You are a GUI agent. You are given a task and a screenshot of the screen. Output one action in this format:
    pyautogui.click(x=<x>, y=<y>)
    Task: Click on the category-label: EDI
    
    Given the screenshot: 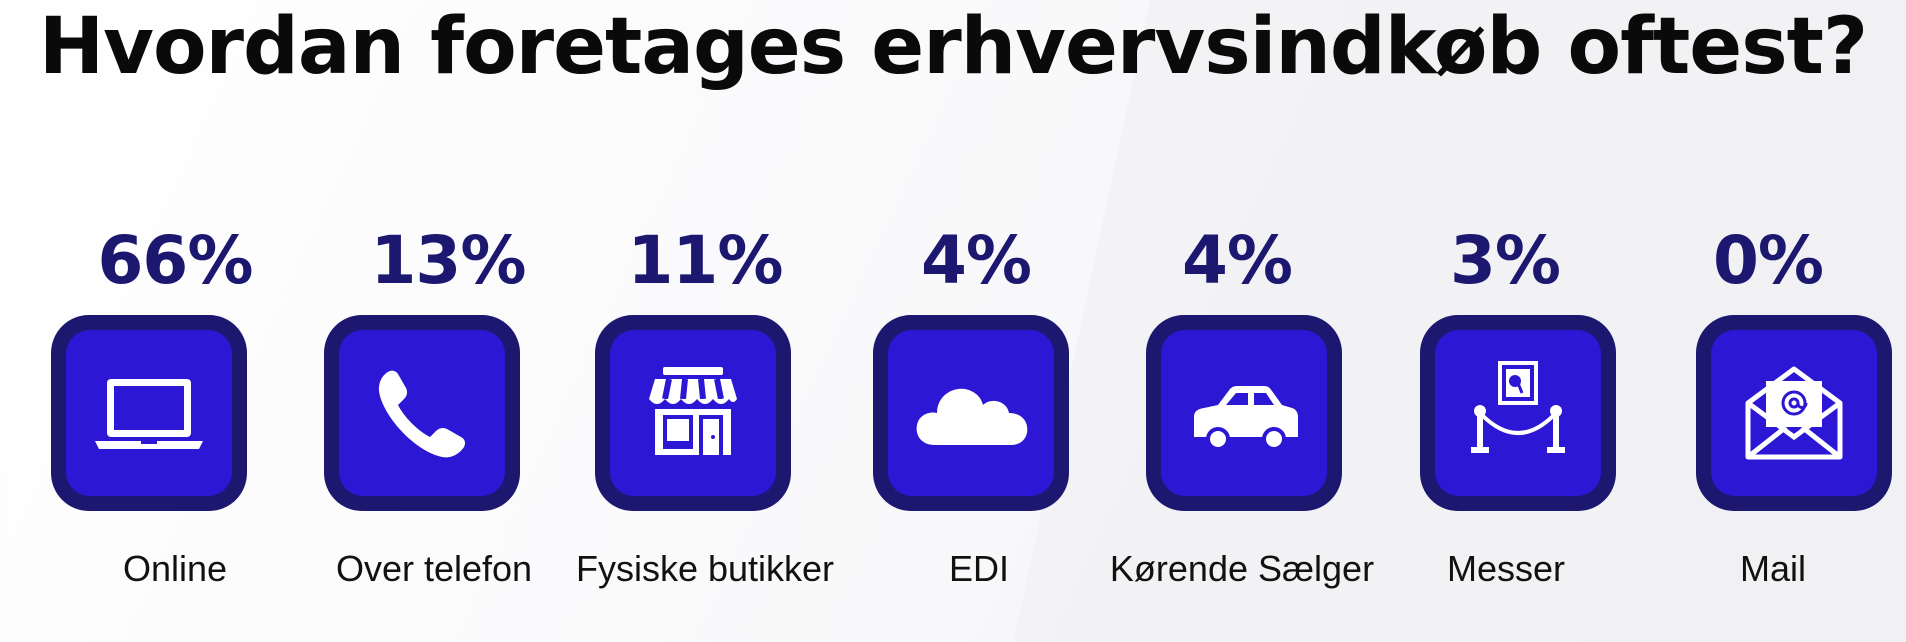 What is the action you would take?
    pyautogui.click(x=978, y=568)
    